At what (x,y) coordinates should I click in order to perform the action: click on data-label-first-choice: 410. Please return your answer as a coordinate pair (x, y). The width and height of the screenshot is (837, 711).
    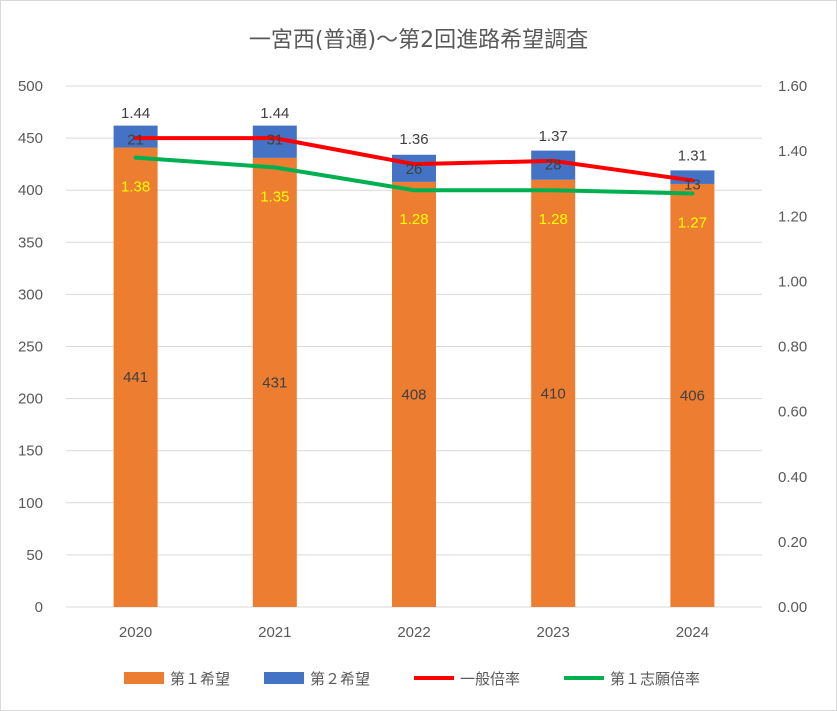
    Looking at the image, I should click on (553, 393).